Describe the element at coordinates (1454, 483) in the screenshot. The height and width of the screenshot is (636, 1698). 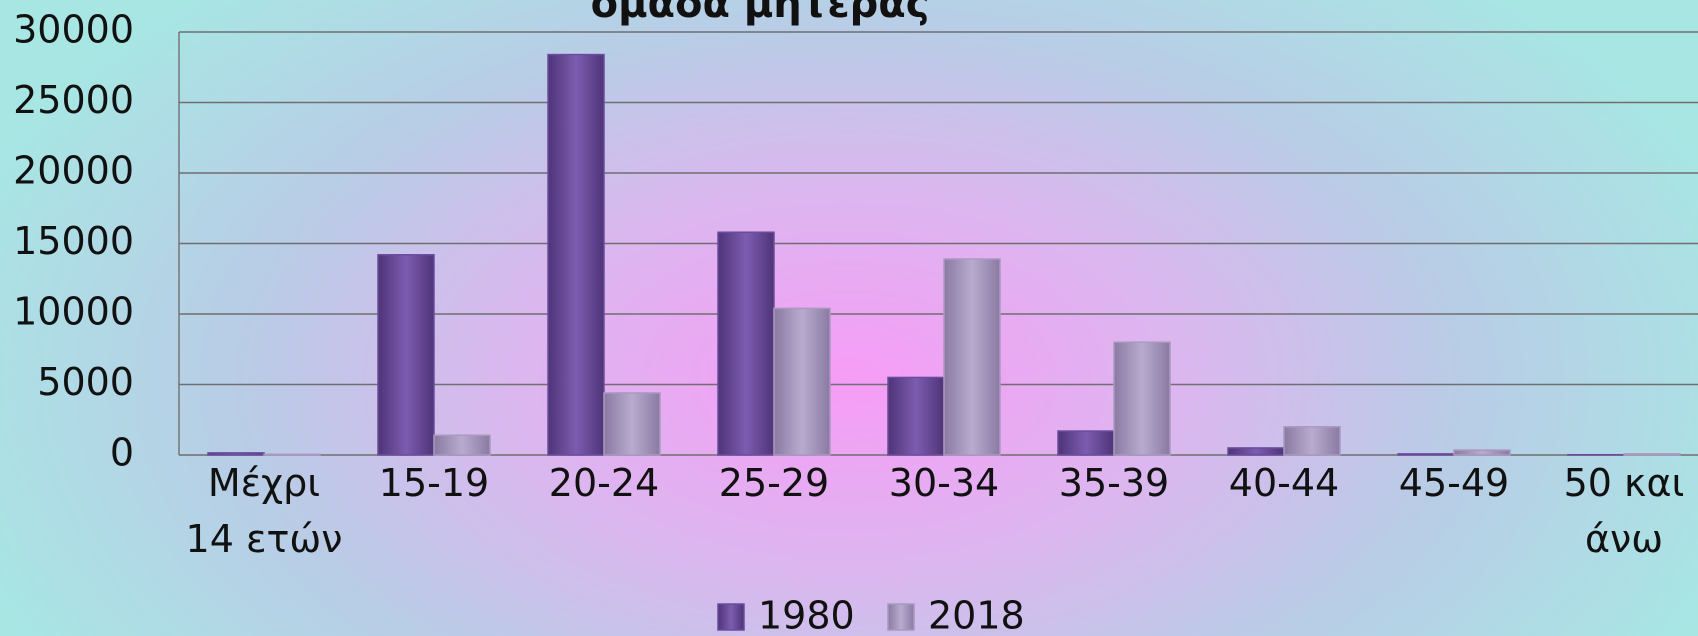
I see `x-tick-label: 45-49` at that location.